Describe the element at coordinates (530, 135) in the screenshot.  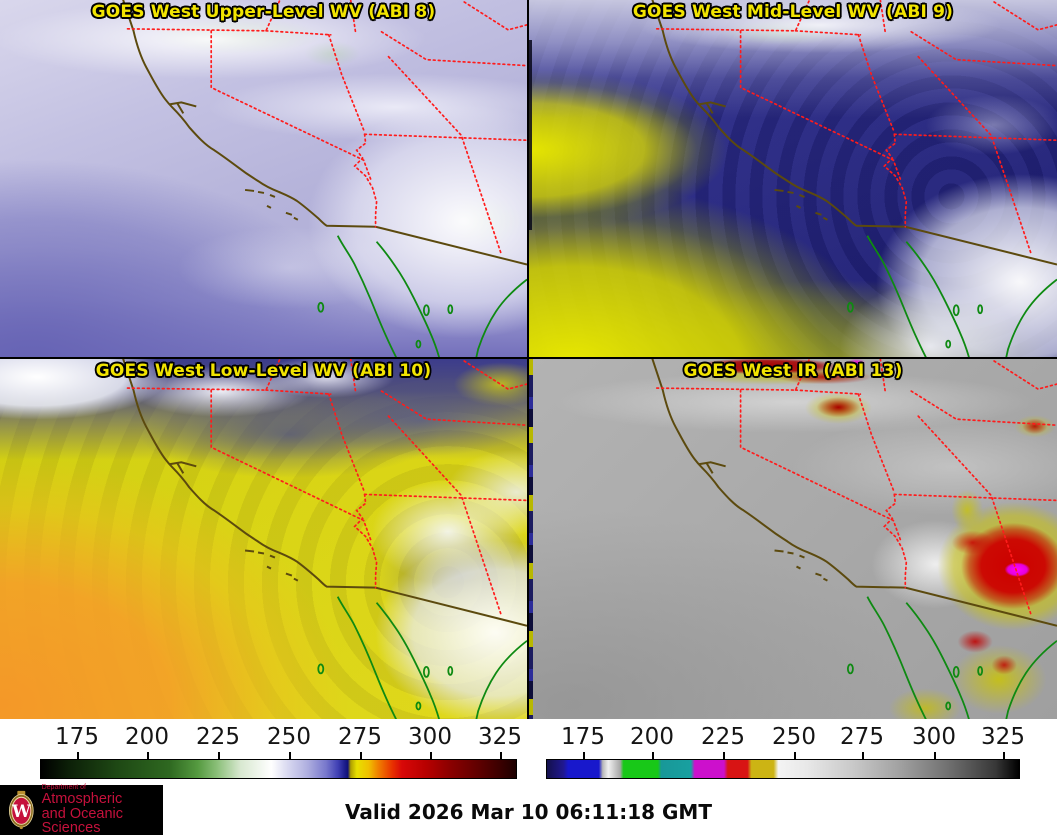
I see `scan-seam-artifact` at that location.